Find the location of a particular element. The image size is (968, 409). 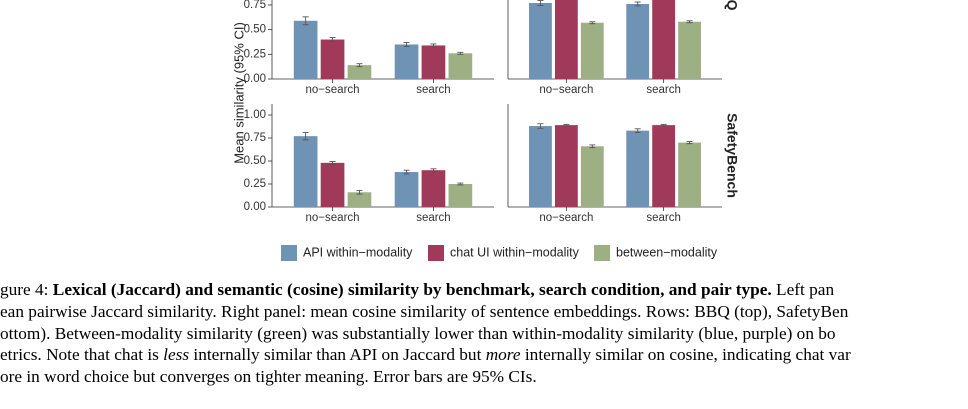

legend-label: API within−modality is located at coordinates (358, 252).